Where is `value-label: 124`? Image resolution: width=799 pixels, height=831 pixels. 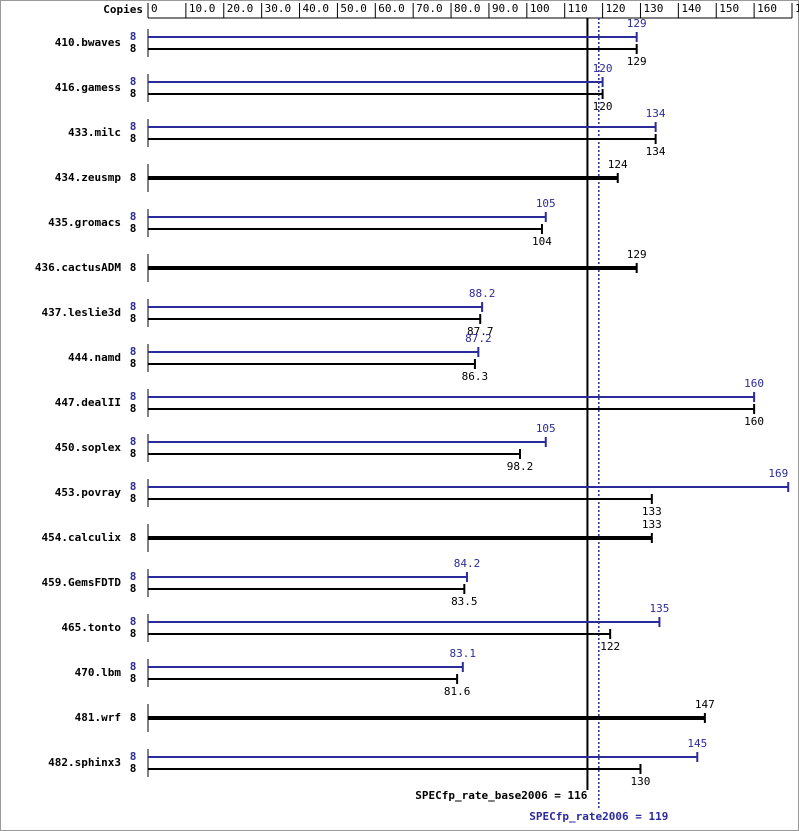 value-label: 124 is located at coordinates (618, 164).